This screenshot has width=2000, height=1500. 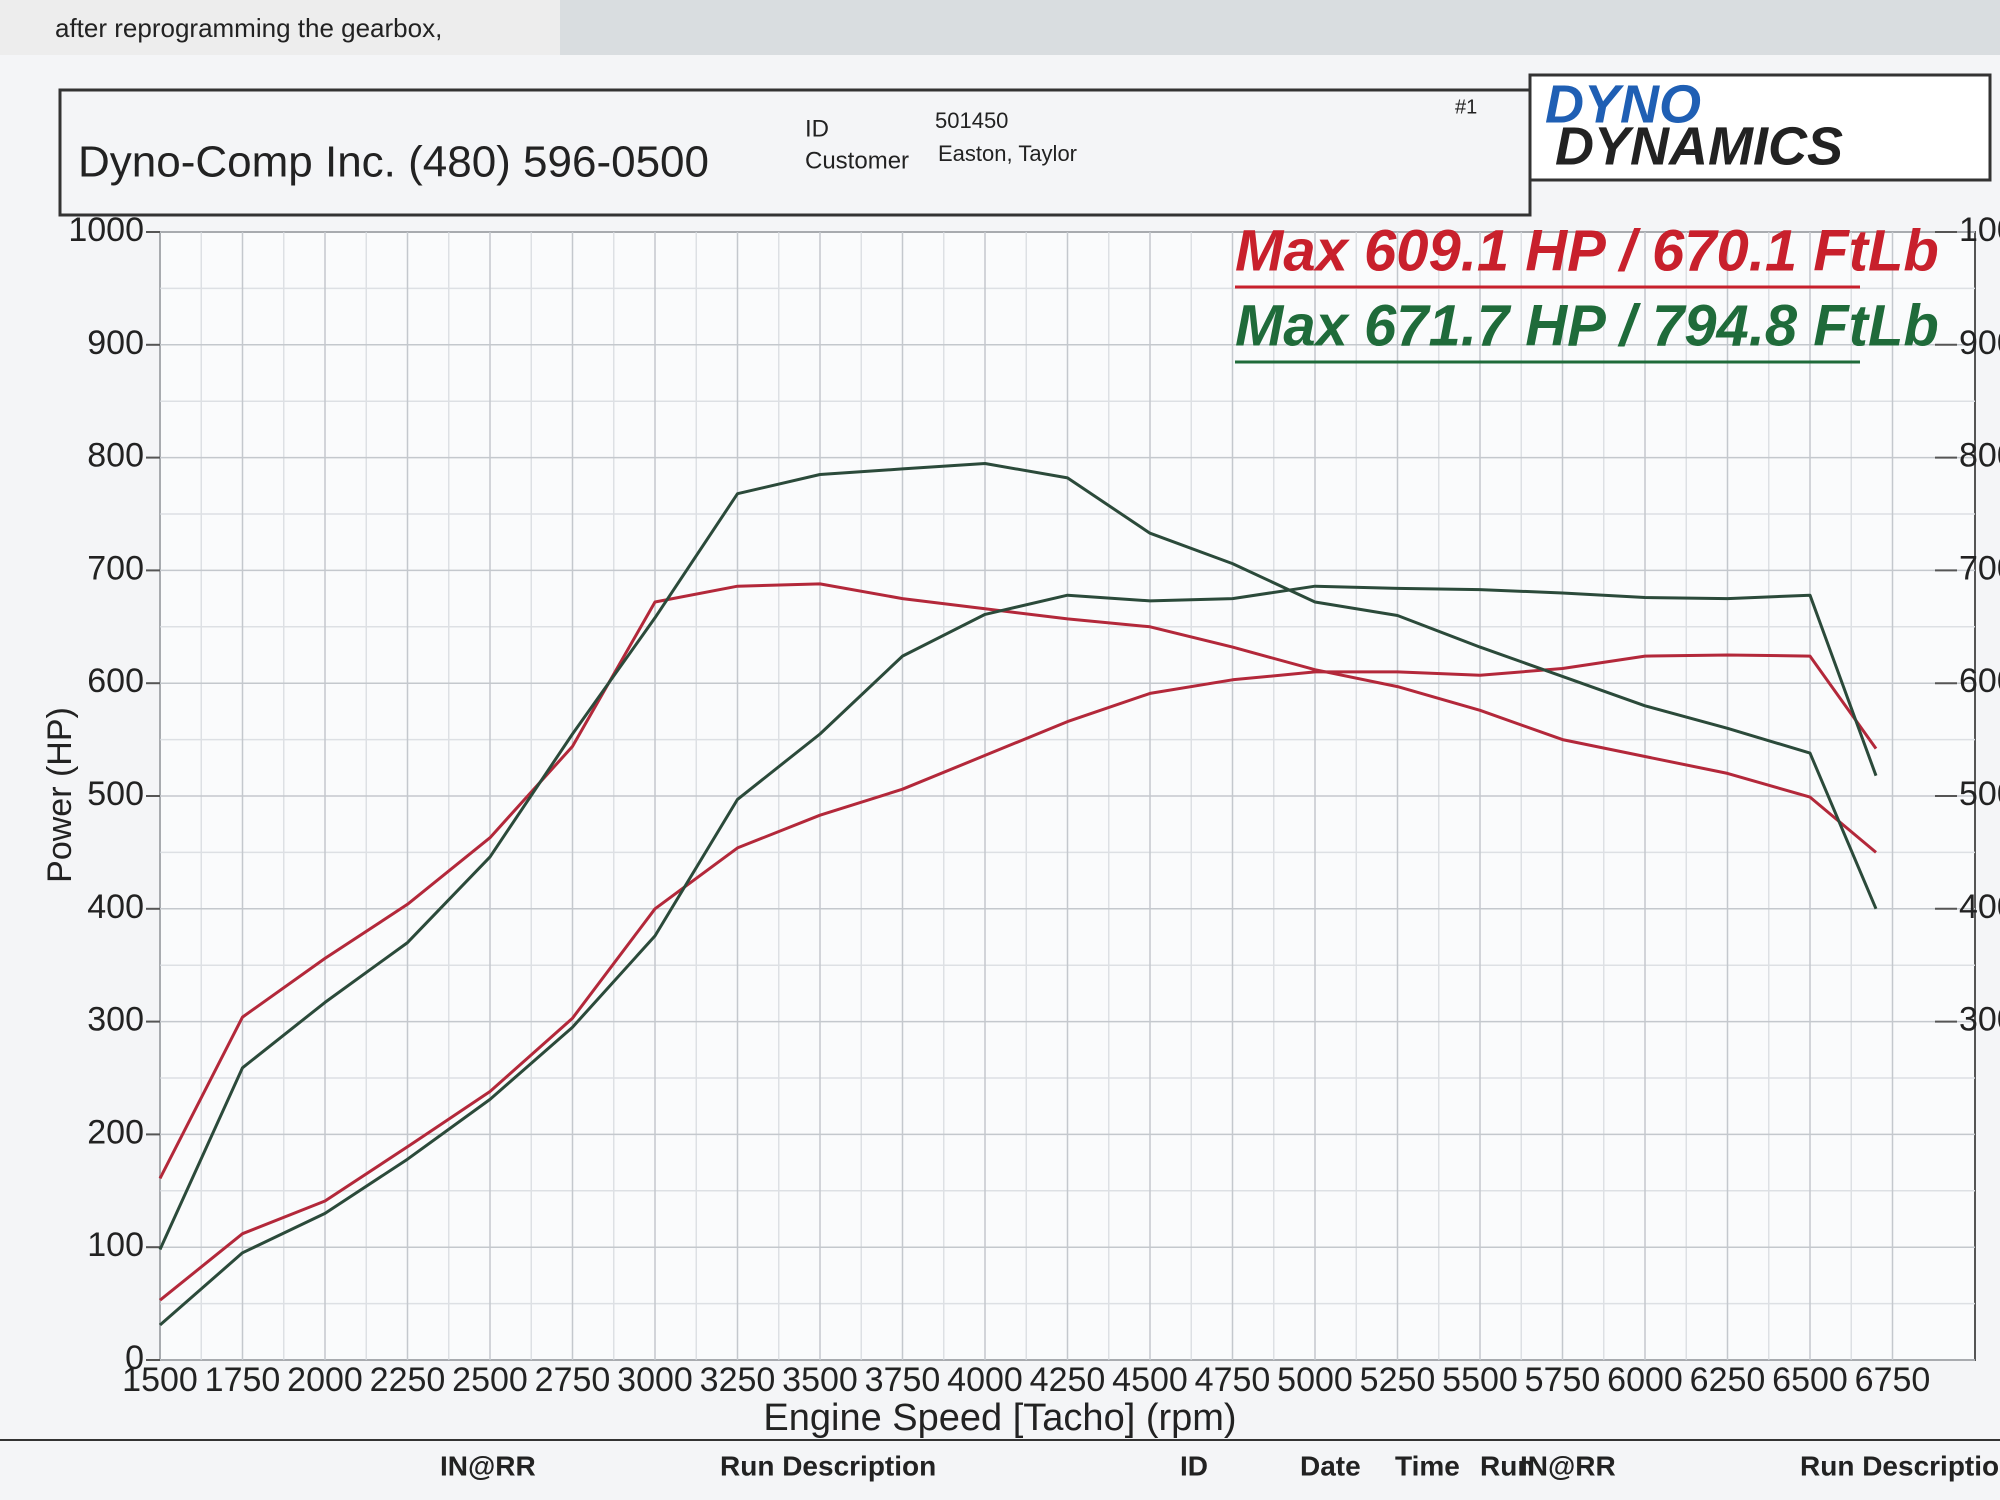 What do you see at coordinates (115, 1132) in the screenshot?
I see `y-tick-label: 200` at bounding box center [115, 1132].